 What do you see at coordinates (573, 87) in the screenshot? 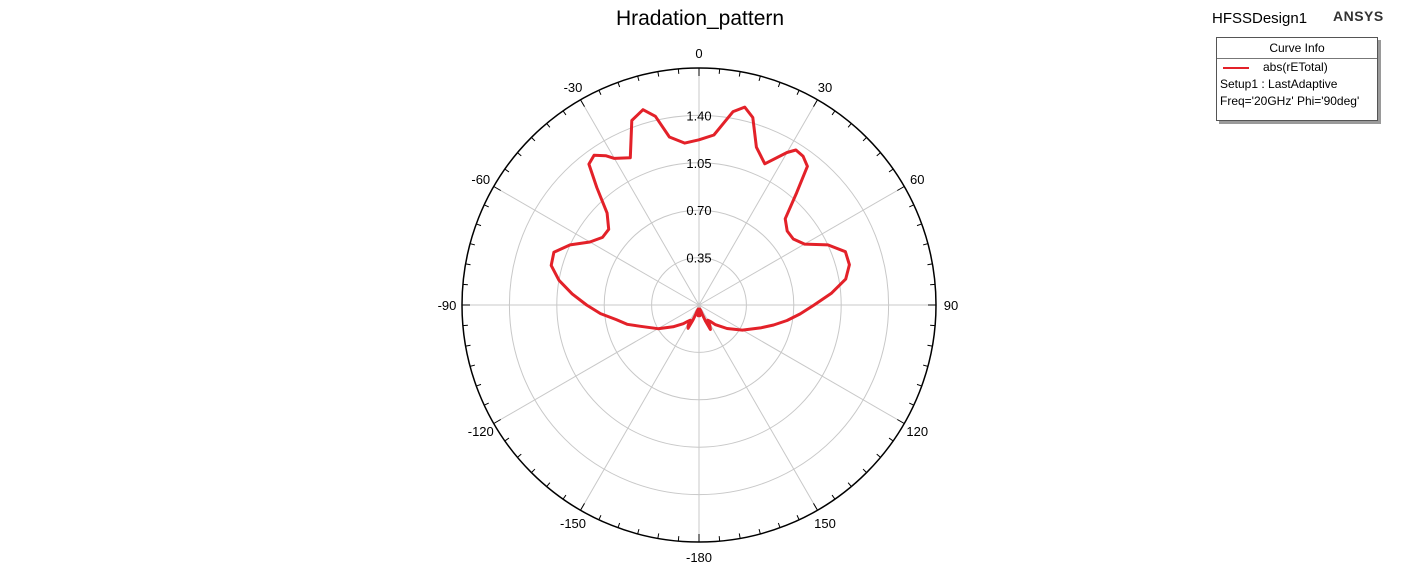
I see `angle-tick-label: -30` at bounding box center [573, 87].